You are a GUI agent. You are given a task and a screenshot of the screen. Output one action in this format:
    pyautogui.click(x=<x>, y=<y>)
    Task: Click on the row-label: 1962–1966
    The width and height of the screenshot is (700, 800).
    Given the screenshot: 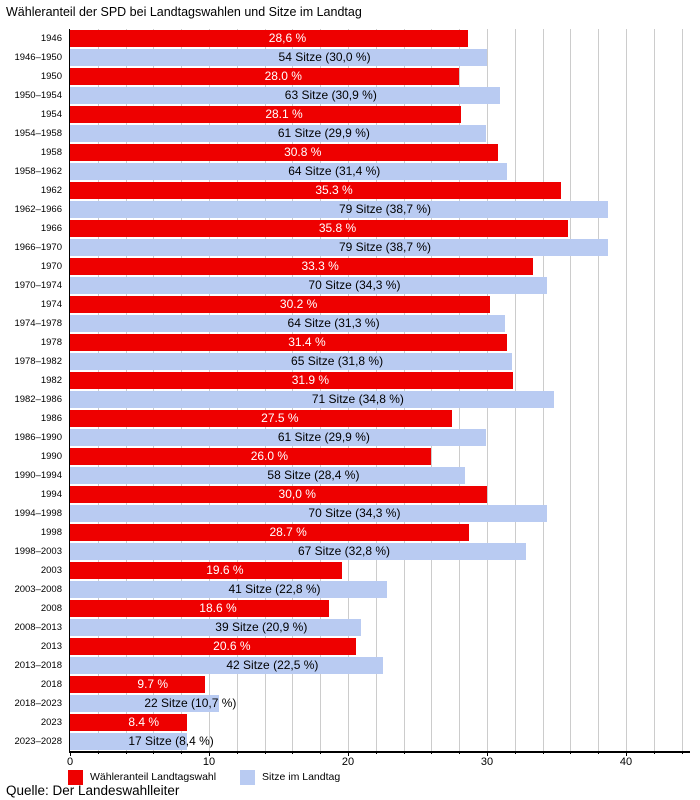 What is the action you would take?
    pyautogui.click(x=38, y=209)
    